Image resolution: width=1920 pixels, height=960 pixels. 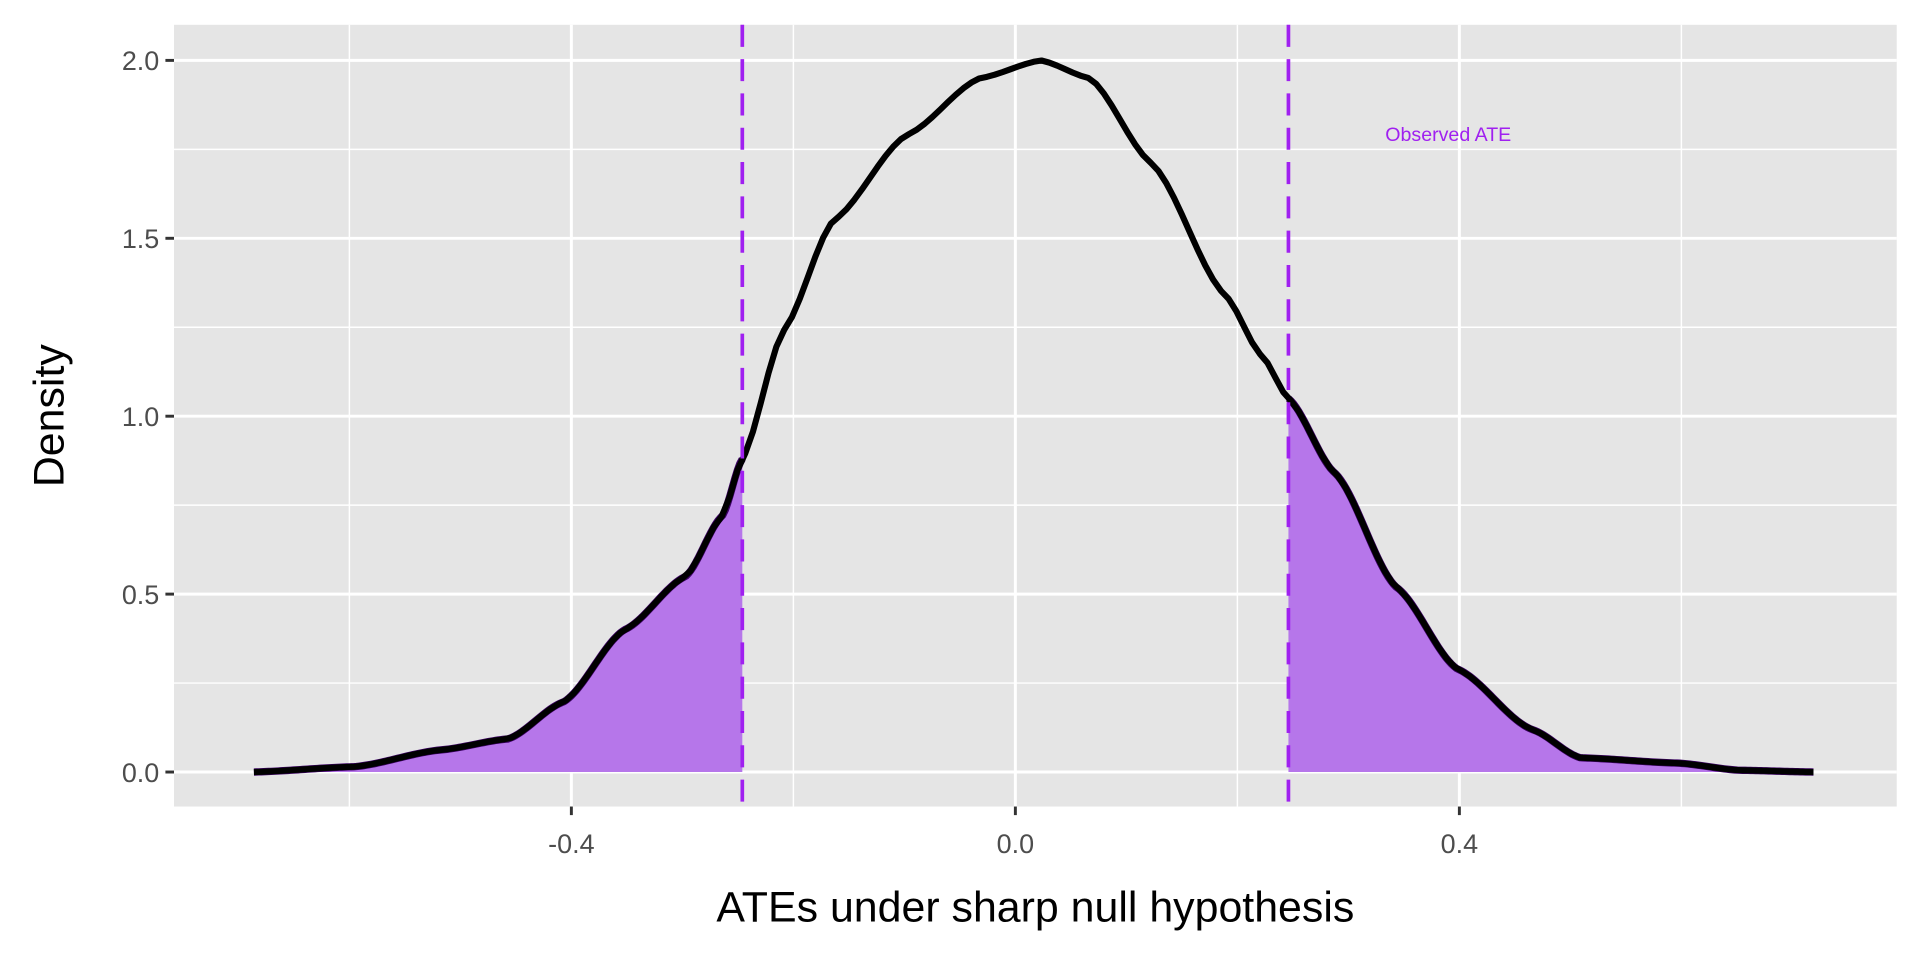 I want to click on left-tail-fill, so click(x=498, y=615).